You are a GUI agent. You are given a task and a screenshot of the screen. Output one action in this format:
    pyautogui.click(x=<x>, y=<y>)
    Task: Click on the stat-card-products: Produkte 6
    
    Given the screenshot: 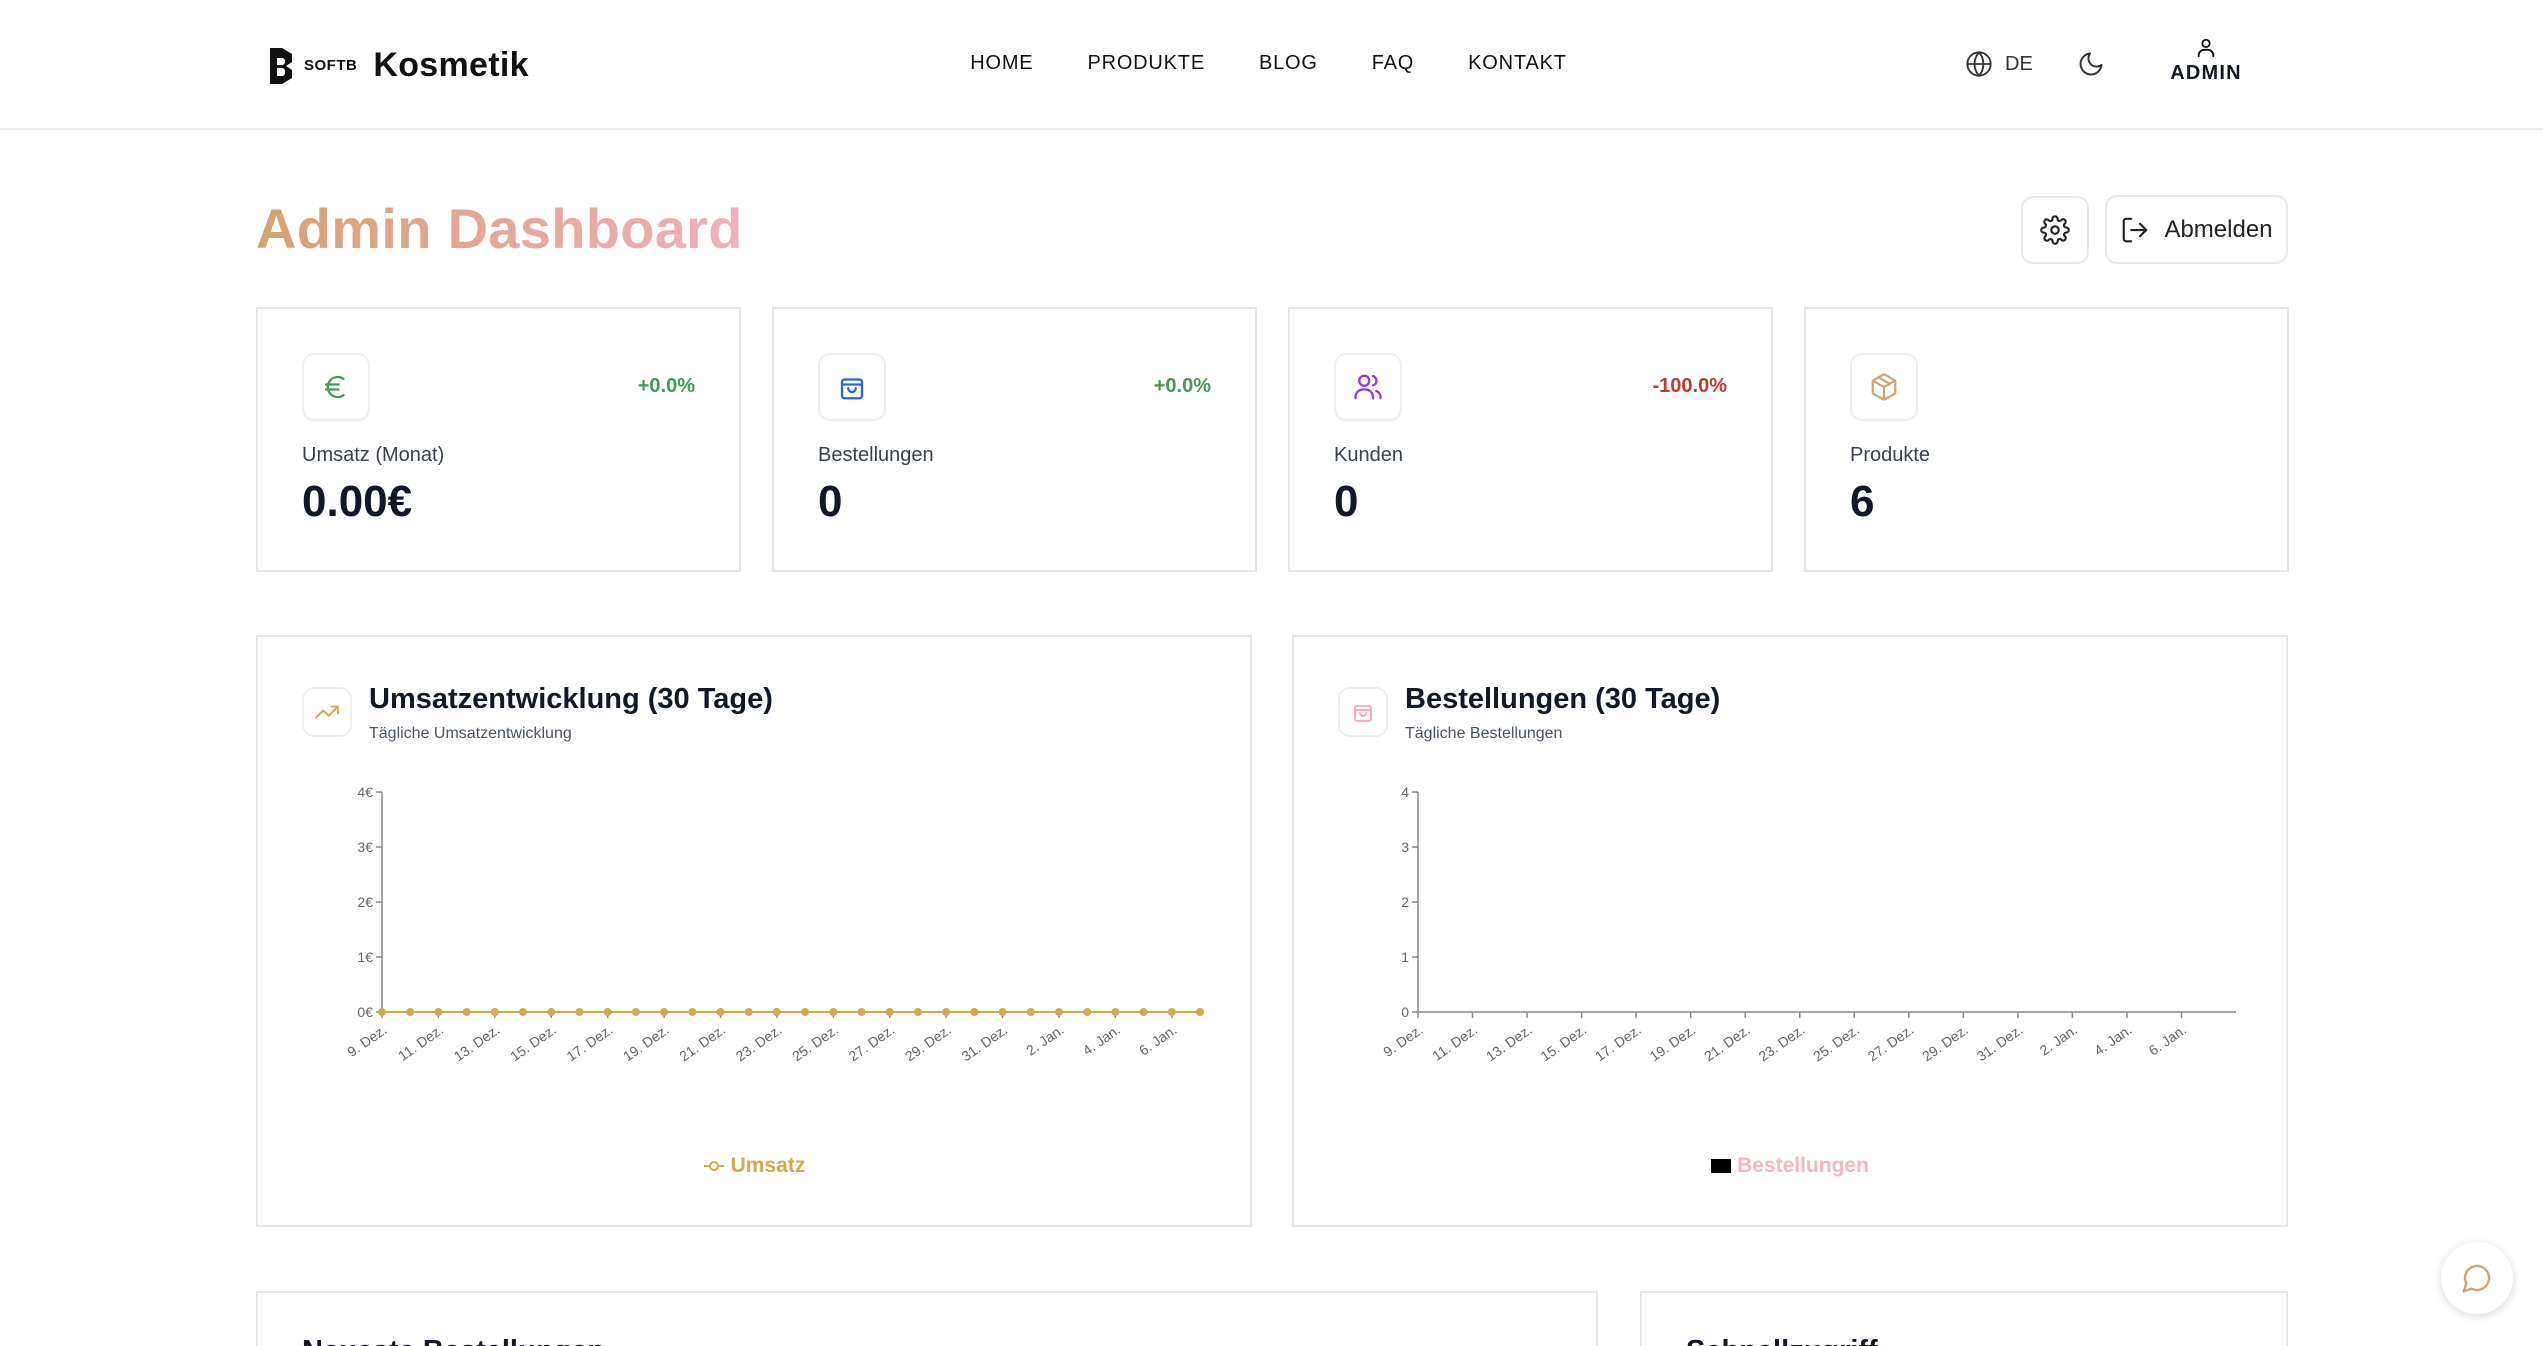 What is the action you would take?
    pyautogui.click(x=2046, y=439)
    